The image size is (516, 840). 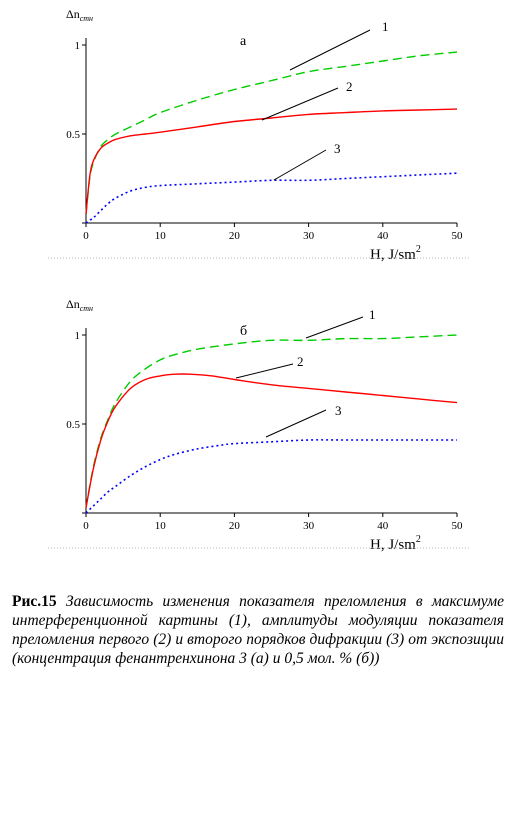 What do you see at coordinates (243, 41) in the screenshot?
I see `panel-label: а` at bounding box center [243, 41].